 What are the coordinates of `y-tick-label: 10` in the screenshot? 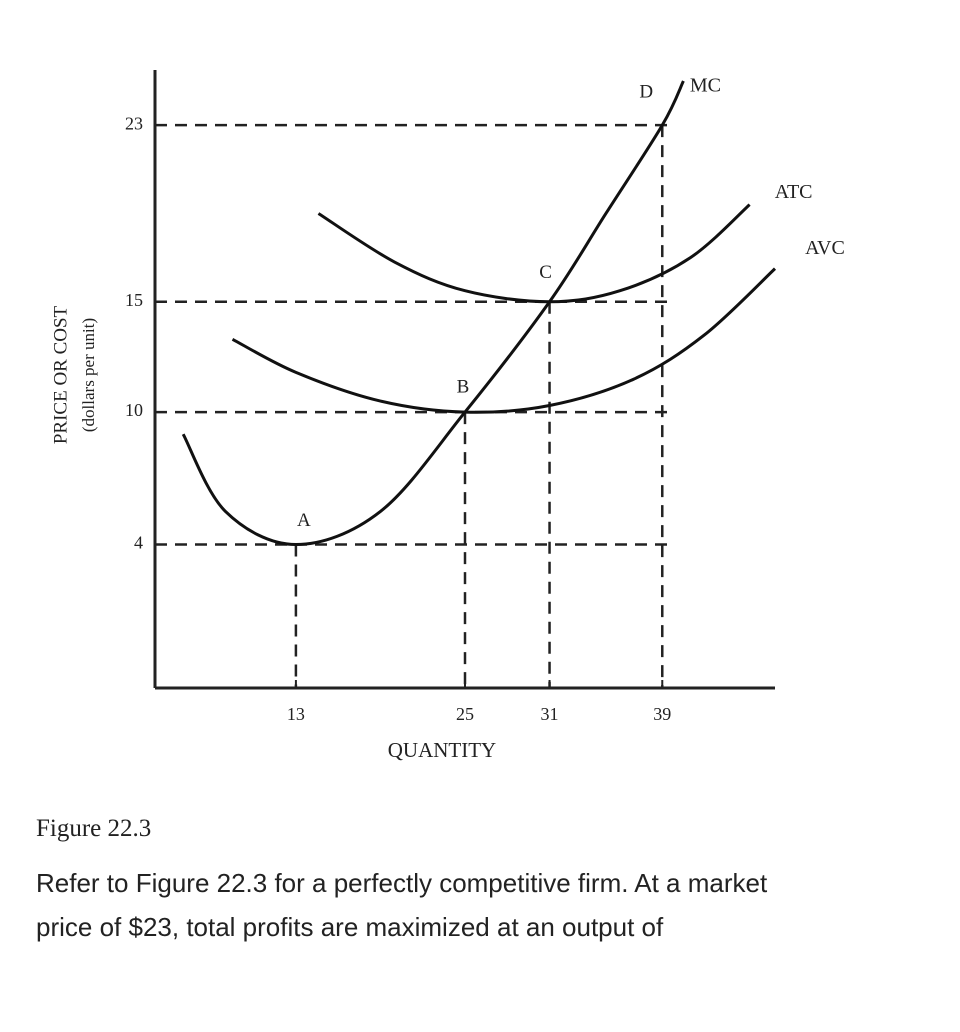 It's located at (134, 410).